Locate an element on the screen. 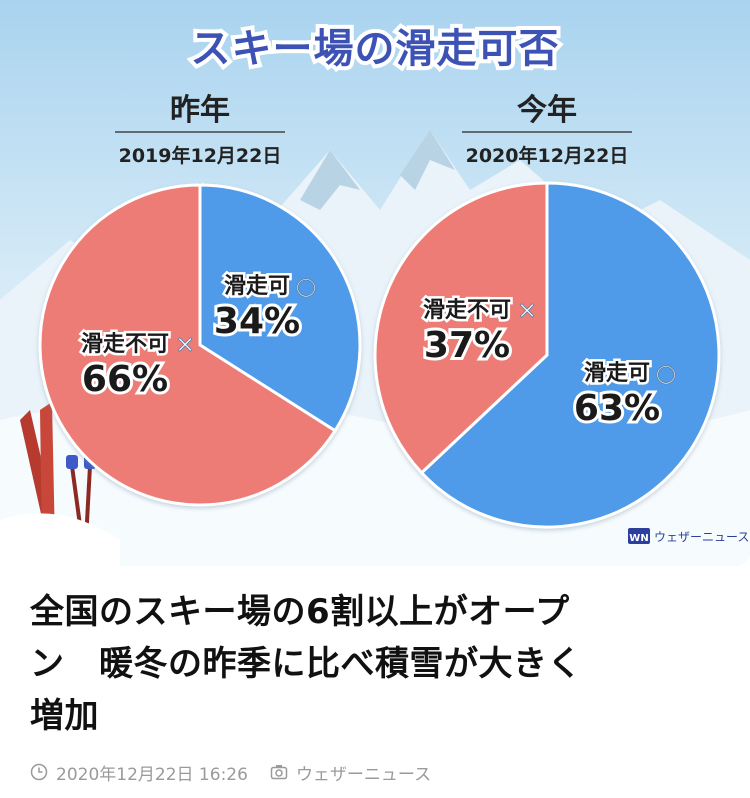  weathernews-logo: WN ウェザーニュース is located at coordinates (688, 536).